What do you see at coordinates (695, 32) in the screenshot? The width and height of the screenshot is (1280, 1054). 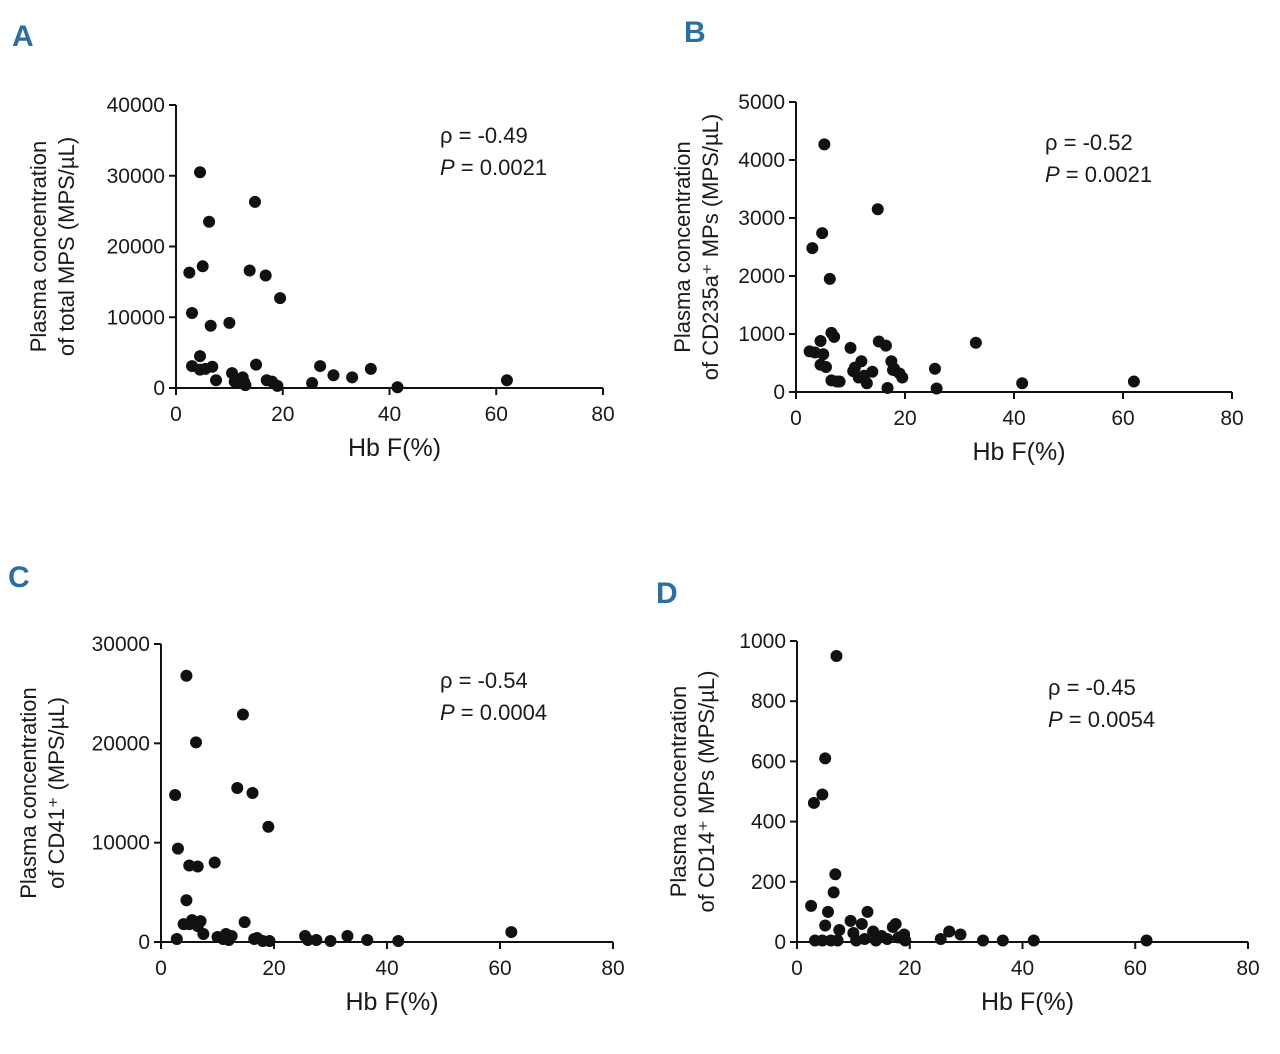 I see `panel-label: B` at bounding box center [695, 32].